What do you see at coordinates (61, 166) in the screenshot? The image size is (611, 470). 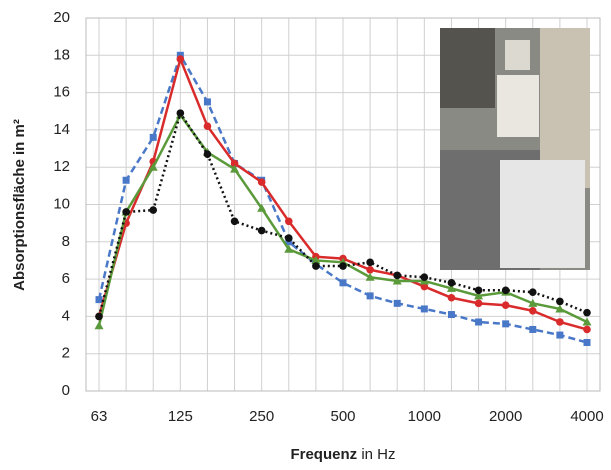 I see `y-tick-label: 12` at bounding box center [61, 166].